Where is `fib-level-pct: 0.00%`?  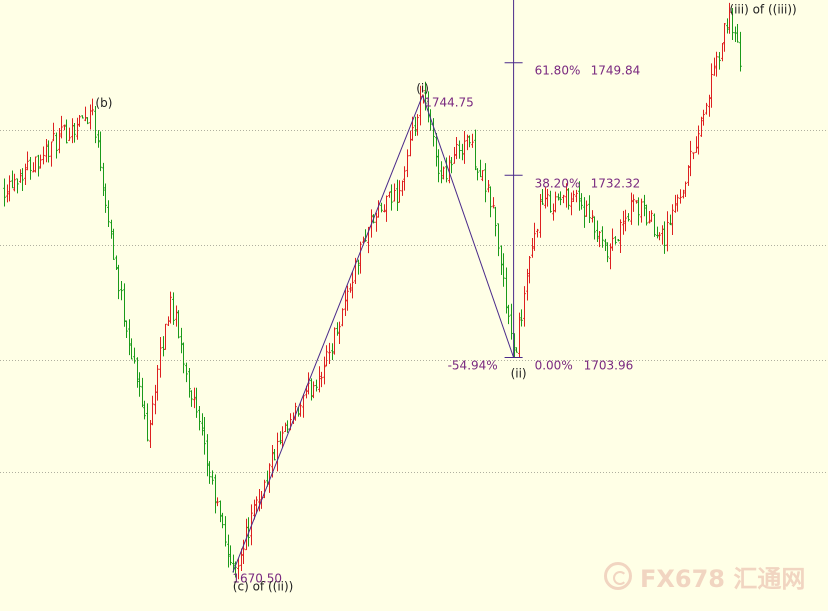 fib-level-pct: 0.00% is located at coordinates (554, 365).